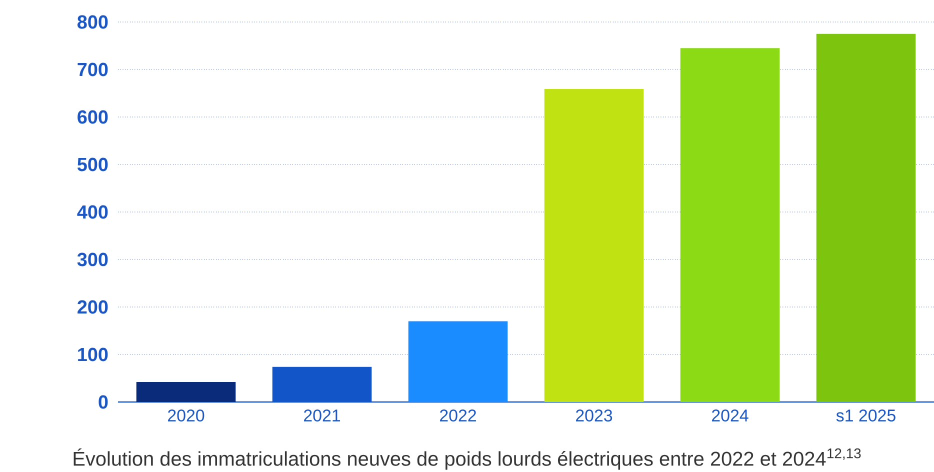  What do you see at coordinates (93, 69) in the screenshot?
I see `y-tick-label: 700` at bounding box center [93, 69].